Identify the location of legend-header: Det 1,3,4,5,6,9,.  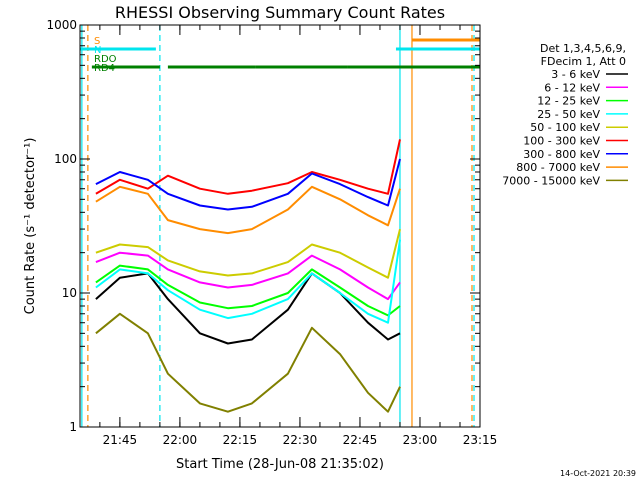
(583, 48).